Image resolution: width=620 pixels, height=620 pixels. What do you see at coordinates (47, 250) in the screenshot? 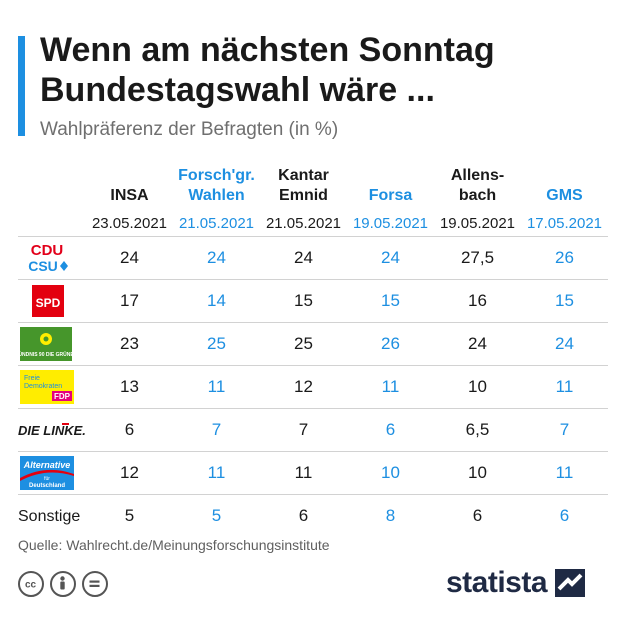
I see `svg-text: CDU` at bounding box center [47, 250].